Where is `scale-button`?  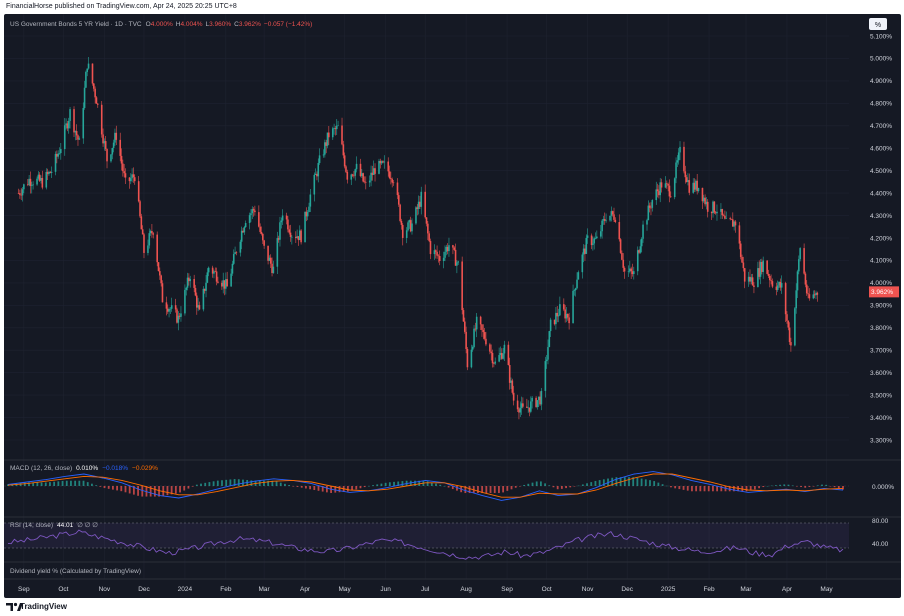 scale-button is located at coordinates (878, 24).